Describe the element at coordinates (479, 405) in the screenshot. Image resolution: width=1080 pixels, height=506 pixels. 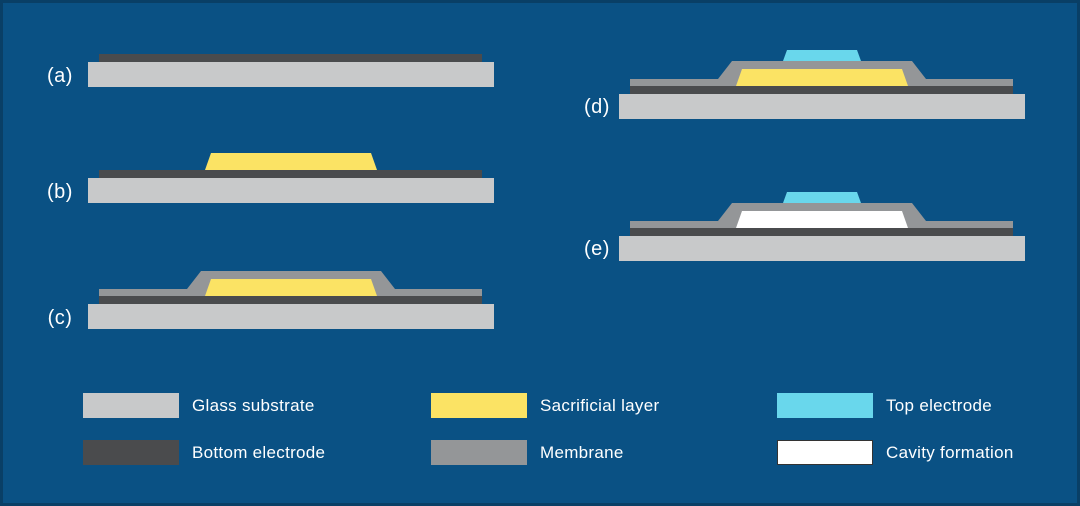
I see `legend-swatch-sacrificial-layer` at that location.